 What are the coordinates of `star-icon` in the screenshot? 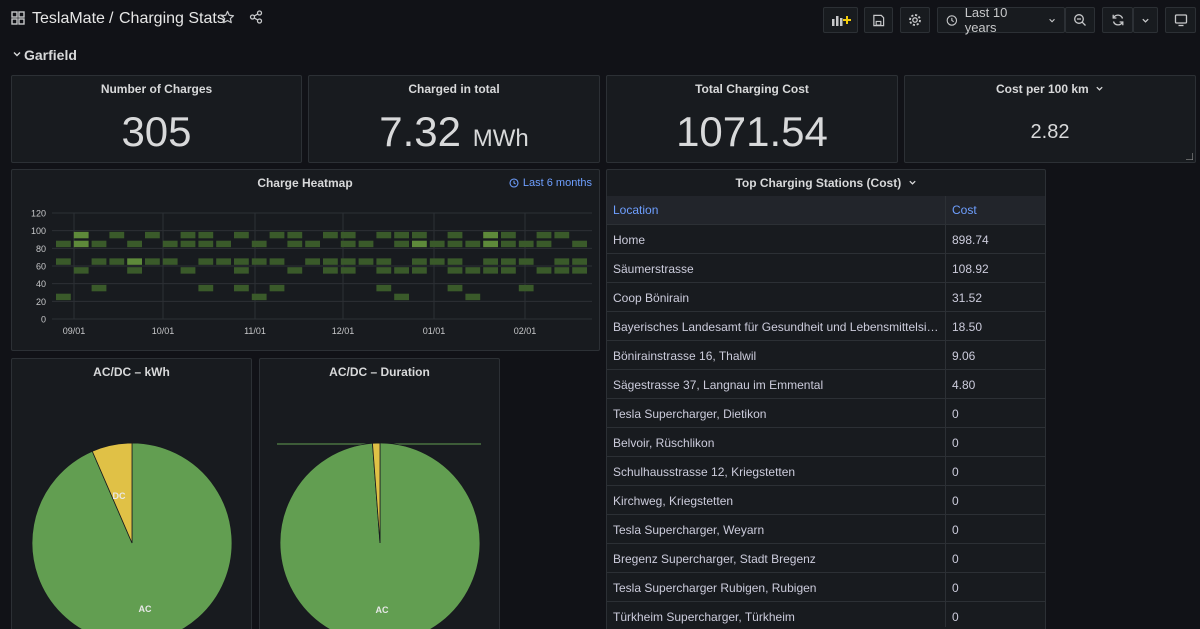 It's located at (227, 17).